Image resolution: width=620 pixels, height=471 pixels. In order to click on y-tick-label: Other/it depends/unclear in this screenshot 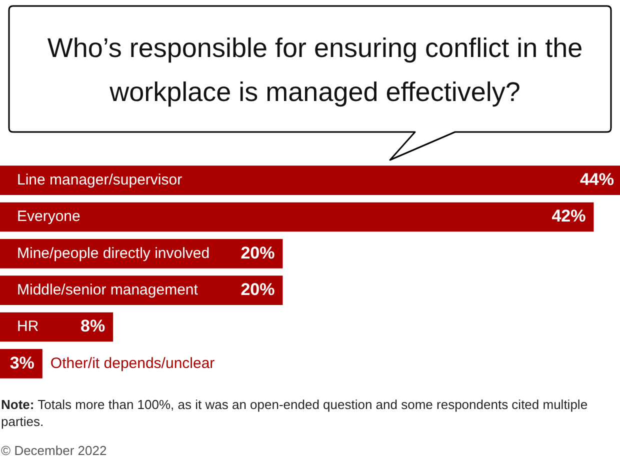, I will do `click(132, 363)`.